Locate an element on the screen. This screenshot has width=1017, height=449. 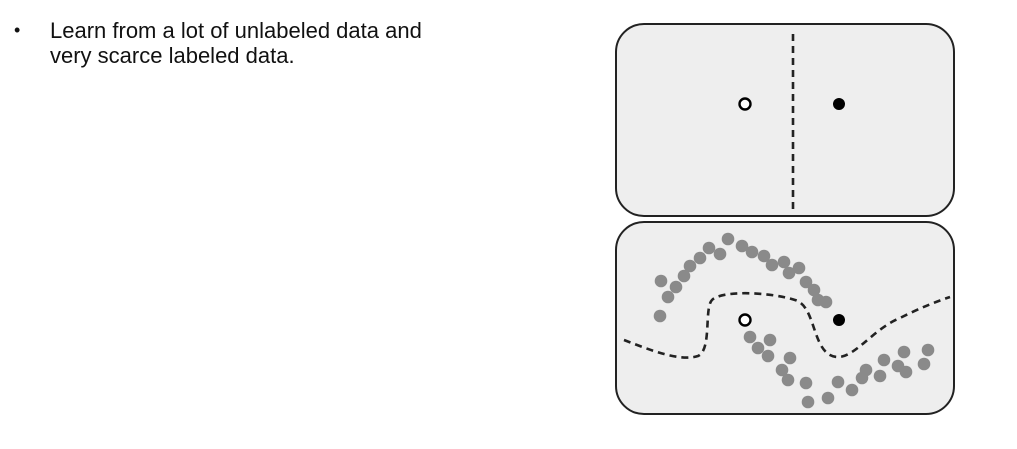
top-panel is located at coordinates (785, 120).